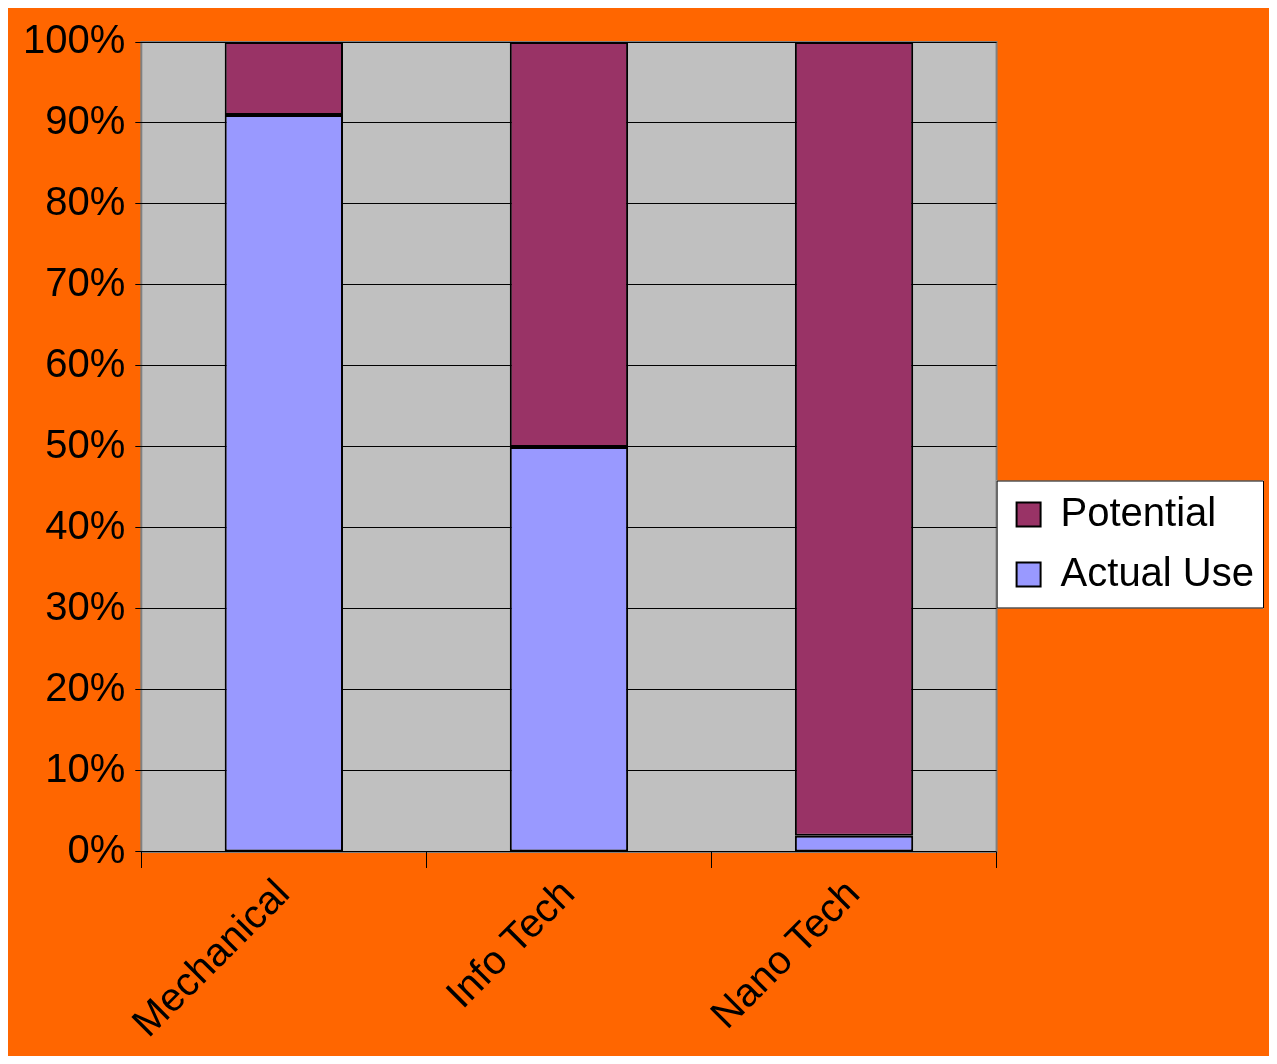  Describe the element at coordinates (1138, 511) in the screenshot. I see `legend-label: Potential` at that location.